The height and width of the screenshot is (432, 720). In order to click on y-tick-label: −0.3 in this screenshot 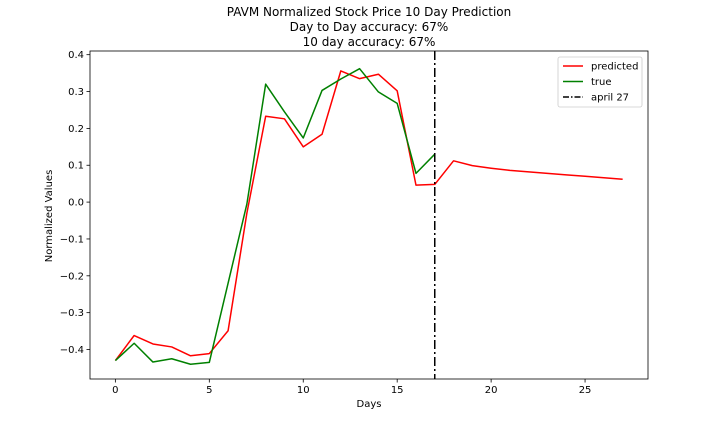, I will do `click(72, 313)`.